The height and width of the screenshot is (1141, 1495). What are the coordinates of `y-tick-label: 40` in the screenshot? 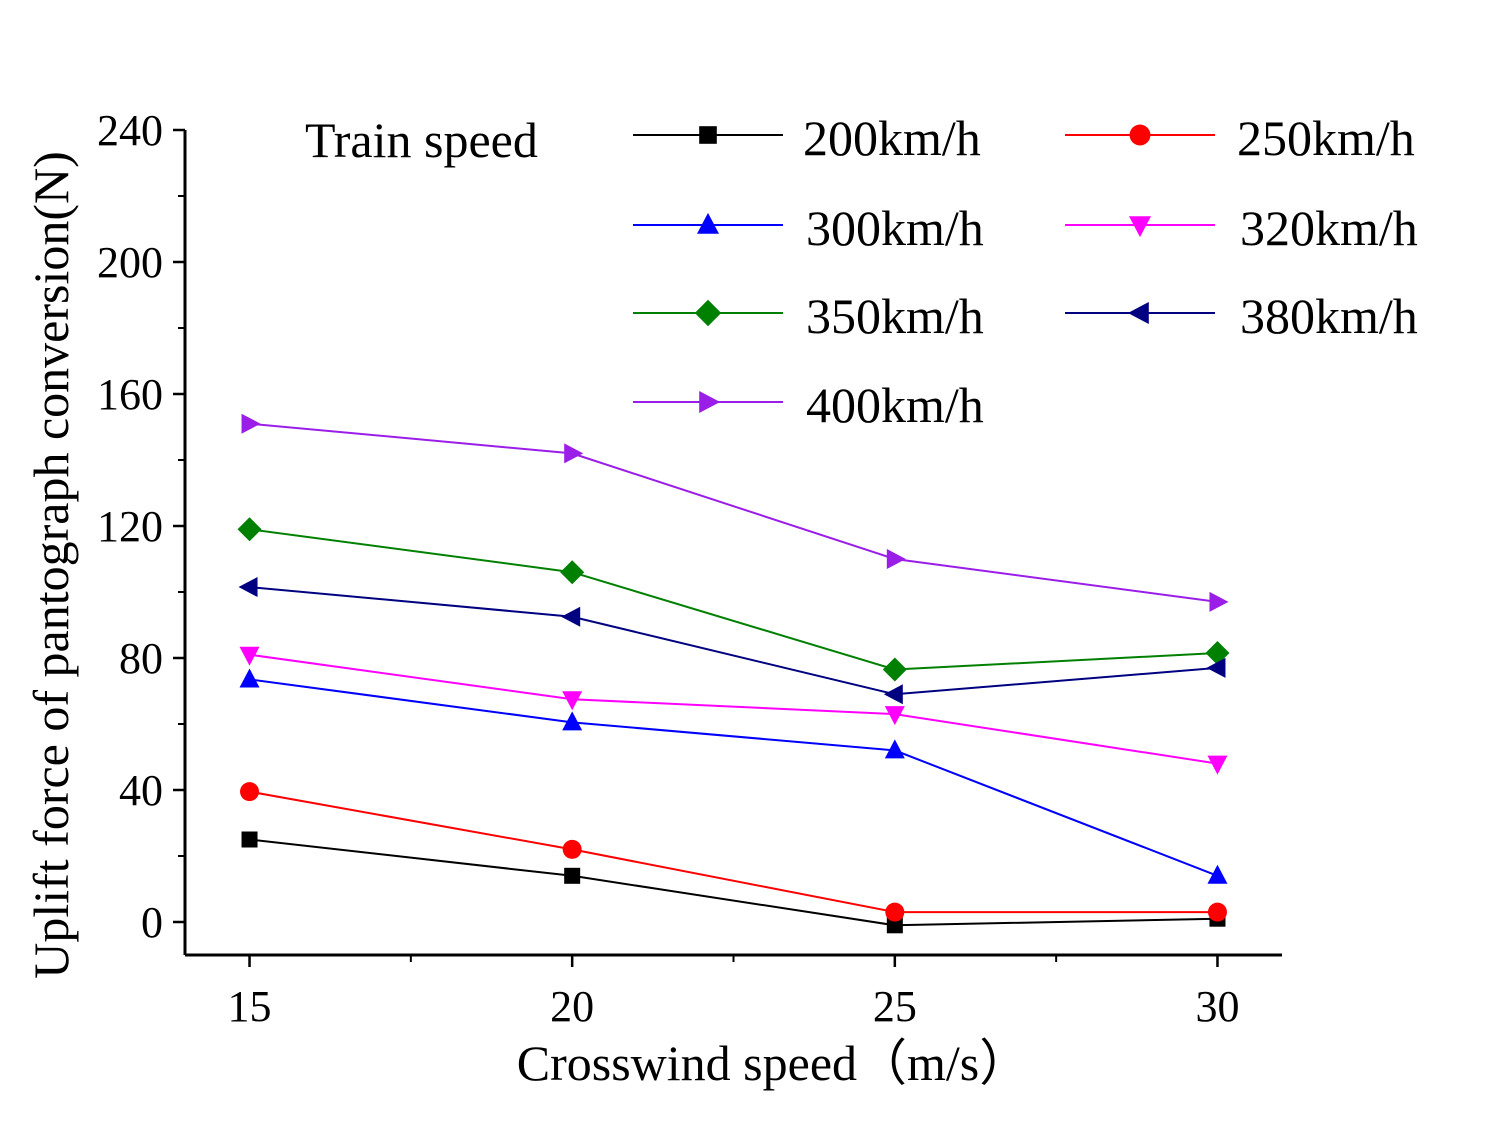 It's located at (141, 790).